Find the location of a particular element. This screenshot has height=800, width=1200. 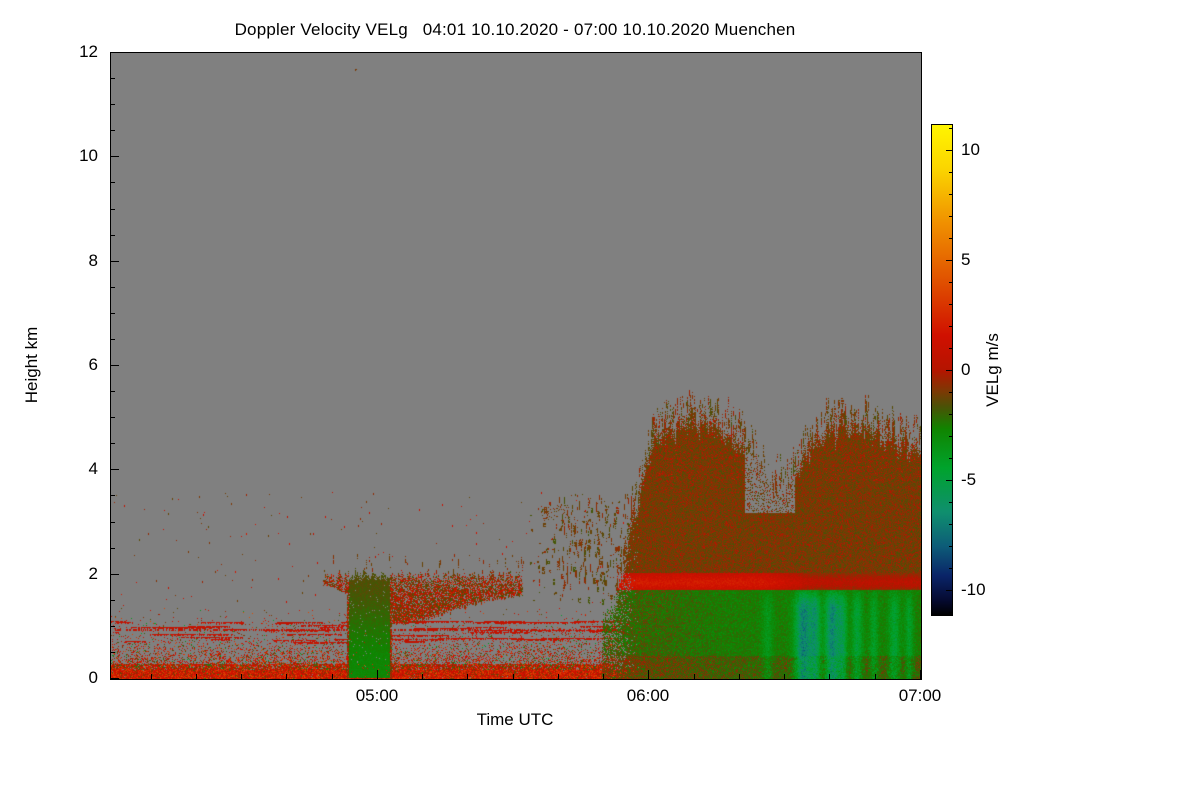

y-tick-label: 12 is located at coordinates (88, 51).